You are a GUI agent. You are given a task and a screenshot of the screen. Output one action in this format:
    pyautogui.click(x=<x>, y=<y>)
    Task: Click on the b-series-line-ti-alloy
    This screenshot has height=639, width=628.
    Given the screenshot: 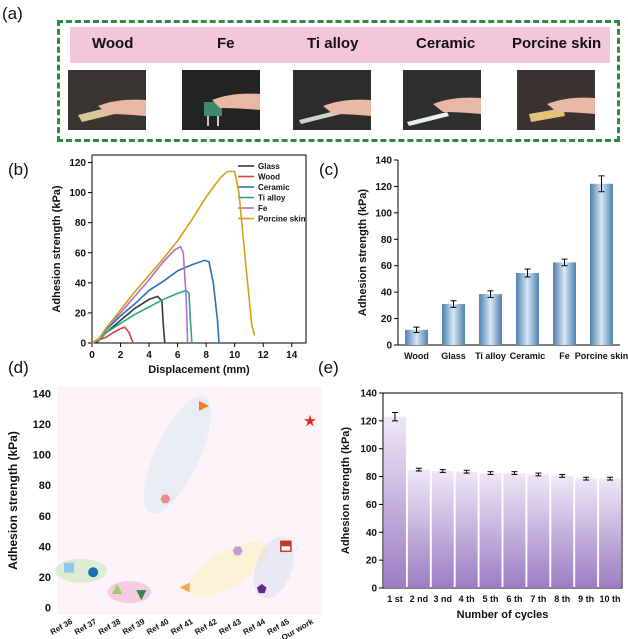 What is the action you would take?
    pyautogui.click(x=142, y=316)
    